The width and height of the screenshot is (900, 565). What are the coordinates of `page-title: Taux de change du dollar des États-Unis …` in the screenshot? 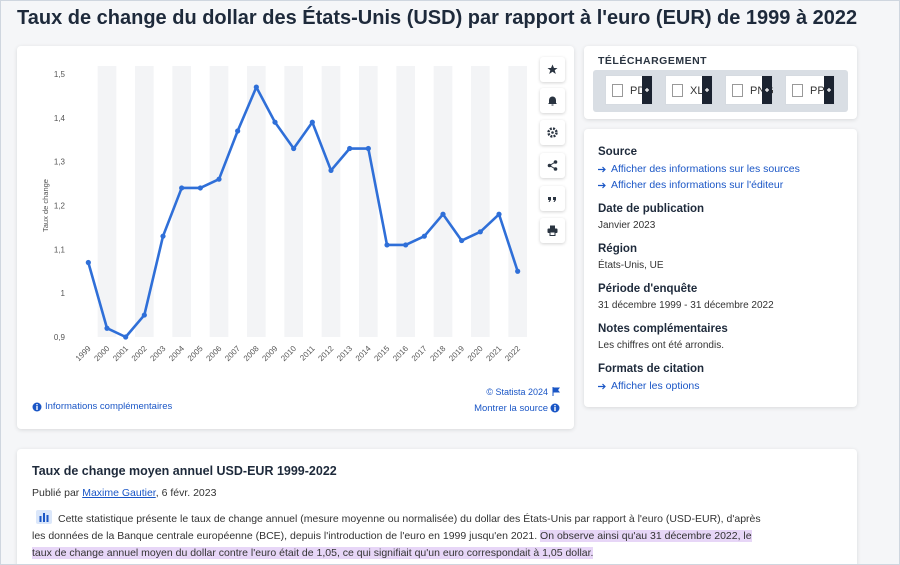 It's located at (437, 18).